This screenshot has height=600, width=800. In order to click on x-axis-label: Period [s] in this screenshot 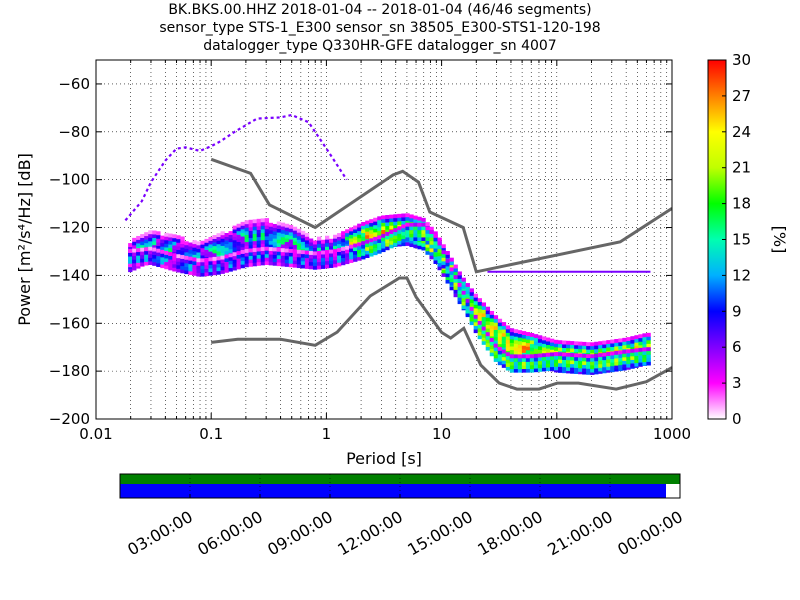, I will do `click(384, 458)`.